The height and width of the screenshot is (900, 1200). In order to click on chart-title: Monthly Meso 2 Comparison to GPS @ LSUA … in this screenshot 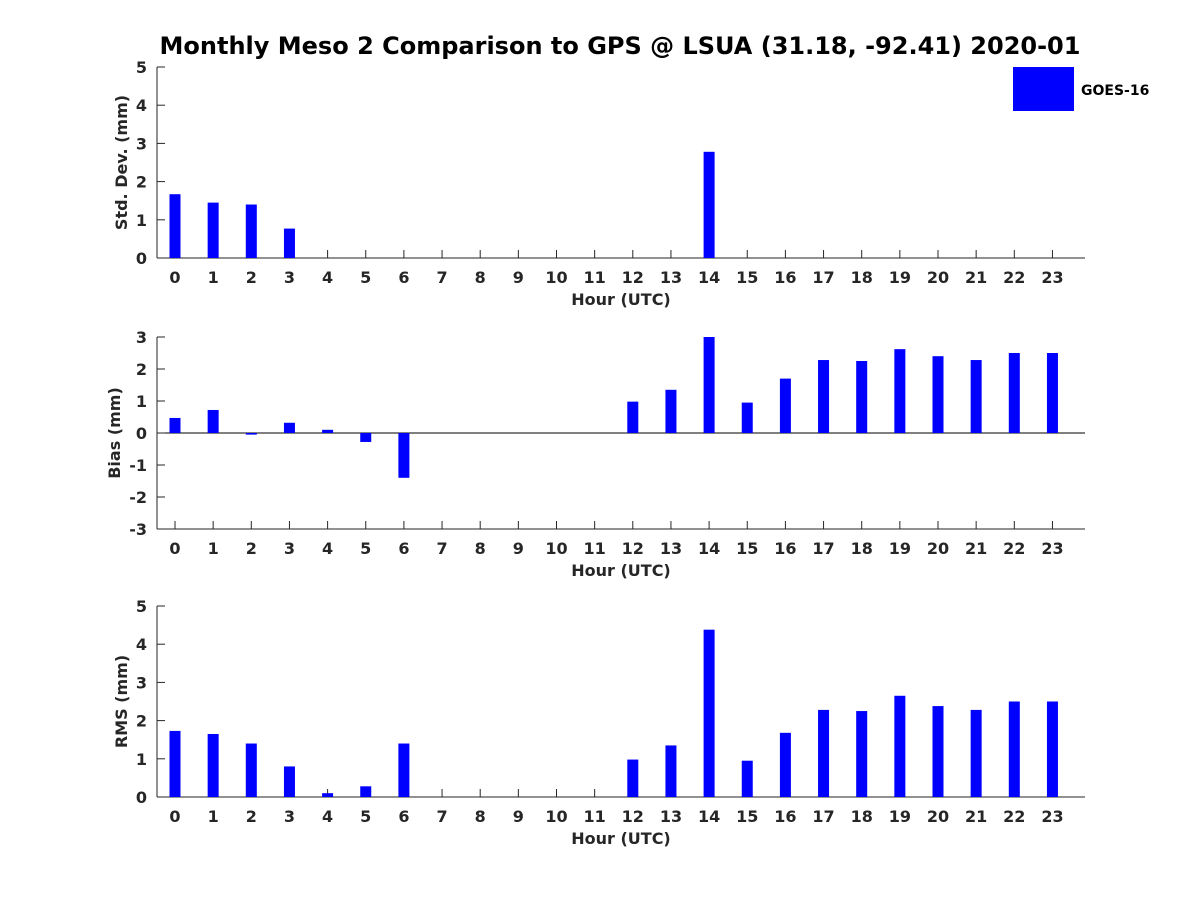, I will do `click(620, 46)`.